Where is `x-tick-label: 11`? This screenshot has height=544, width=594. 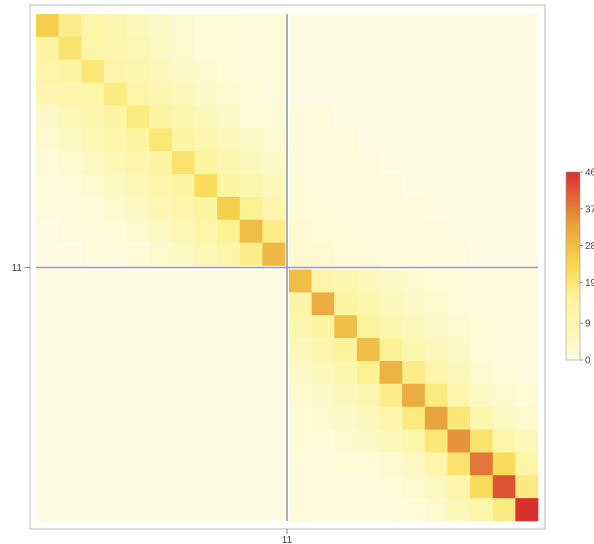
x-tick-label: 11 is located at coordinates (287, 539).